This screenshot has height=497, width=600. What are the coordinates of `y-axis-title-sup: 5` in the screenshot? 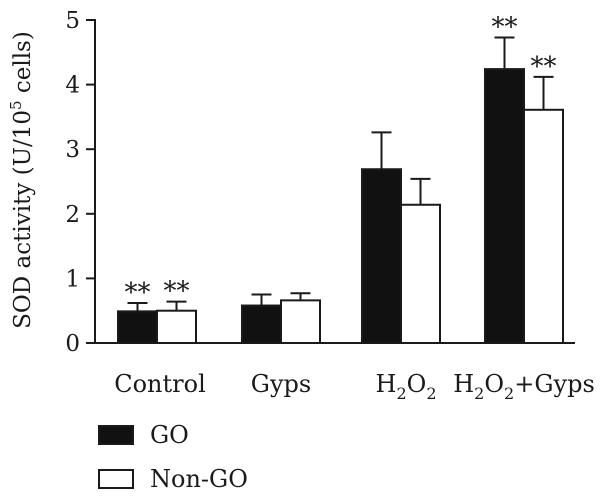 It's located at (16, 105).